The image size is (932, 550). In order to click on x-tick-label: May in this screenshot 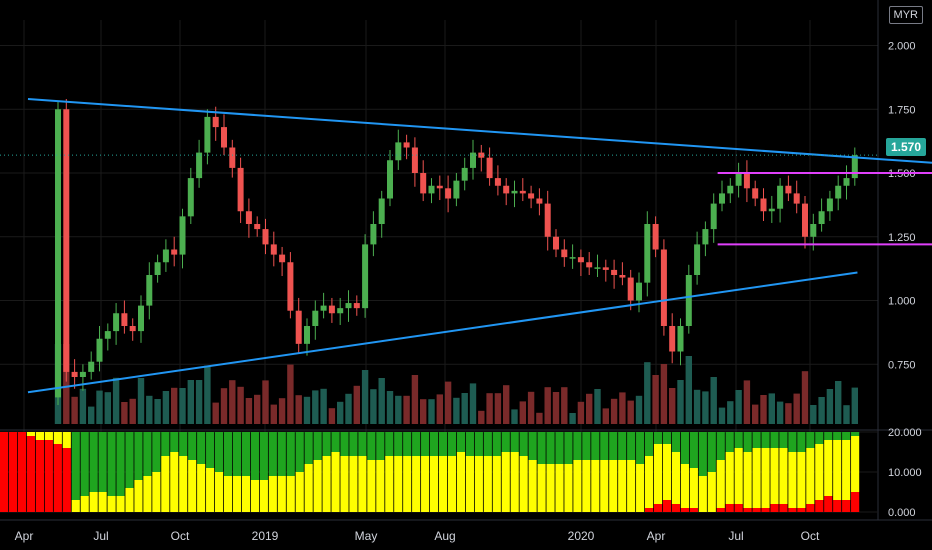, I will do `click(366, 536)`.